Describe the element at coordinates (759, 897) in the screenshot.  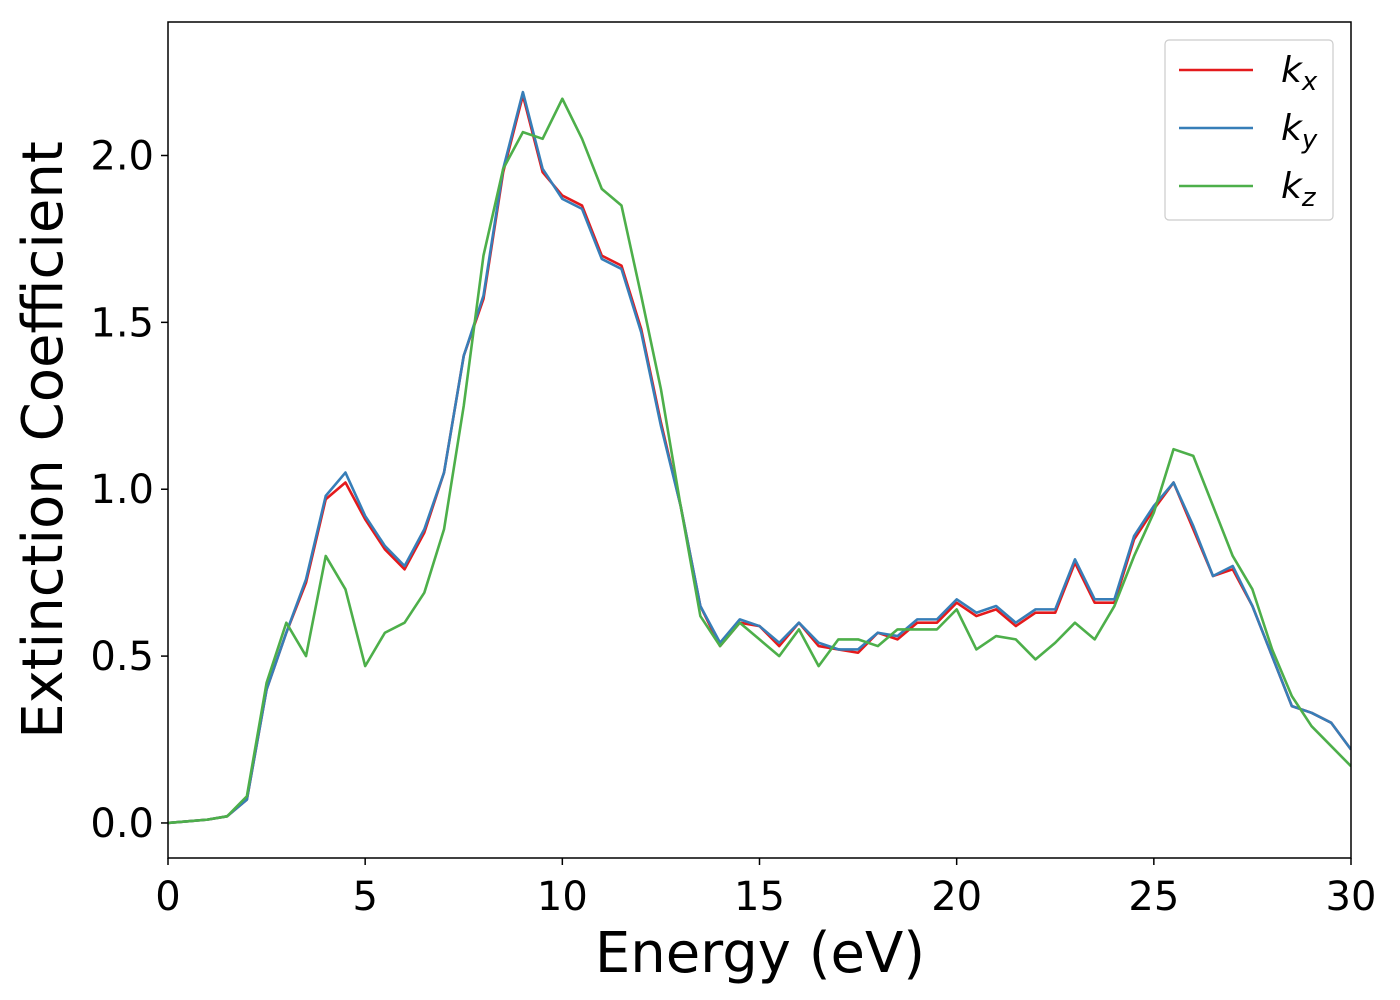
I see `x-tick-label: 15` at that location.